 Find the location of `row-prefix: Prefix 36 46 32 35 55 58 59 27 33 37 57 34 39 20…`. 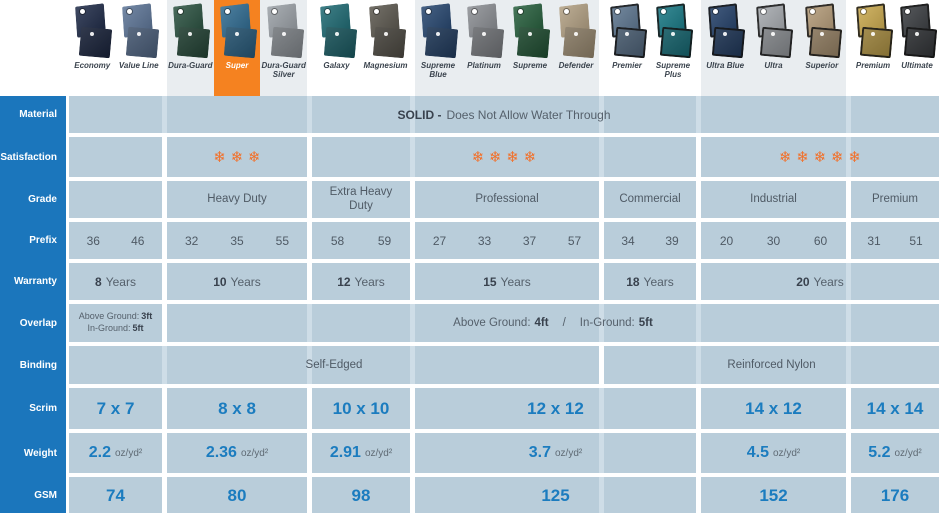

row-prefix: Prefix 36 46 32 35 55 58 59 27 33 37 57 34 39 20… is located at coordinates (470, 240).